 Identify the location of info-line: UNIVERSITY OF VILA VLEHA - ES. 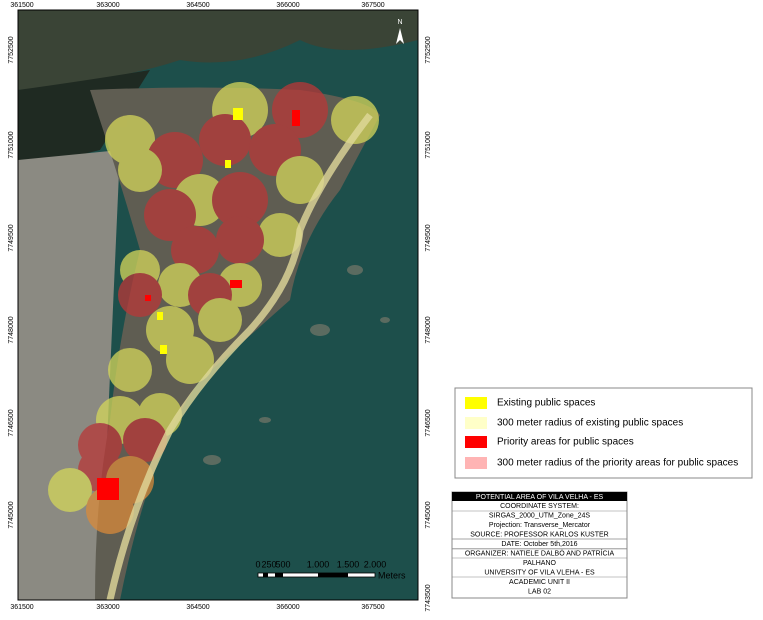
(539, 572).